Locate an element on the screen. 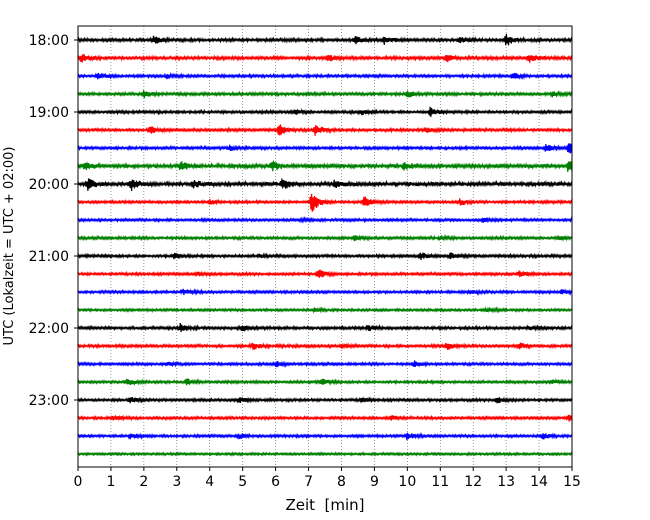 The height and width of the screenshot is (520, 650). x-tick-label: 14 is located at coordinates (539, 482).